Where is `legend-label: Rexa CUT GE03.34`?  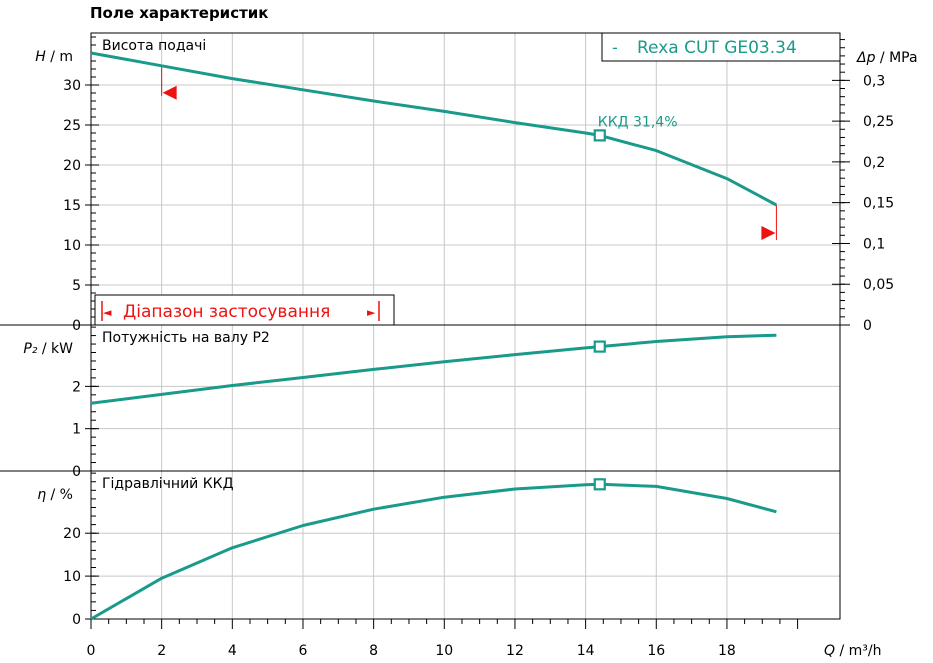
legend-label: Rexa CUT GE03.34 is located at coordinates (717, 48).